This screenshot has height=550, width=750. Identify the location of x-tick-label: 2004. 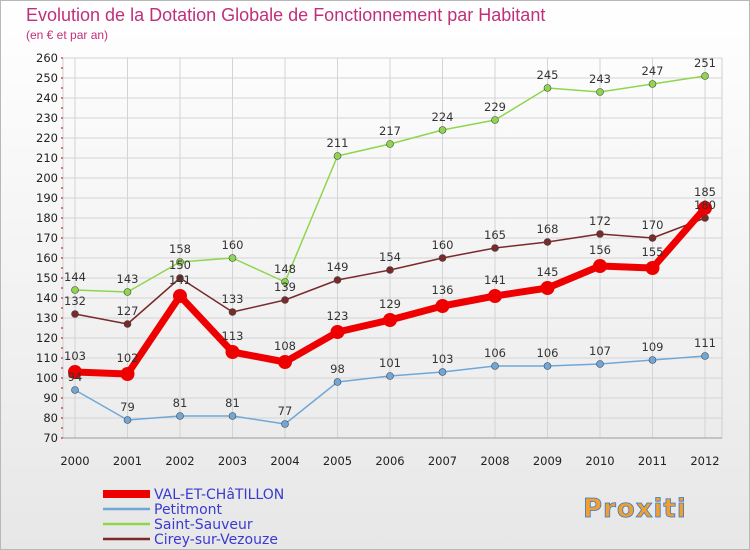
(284, 461).